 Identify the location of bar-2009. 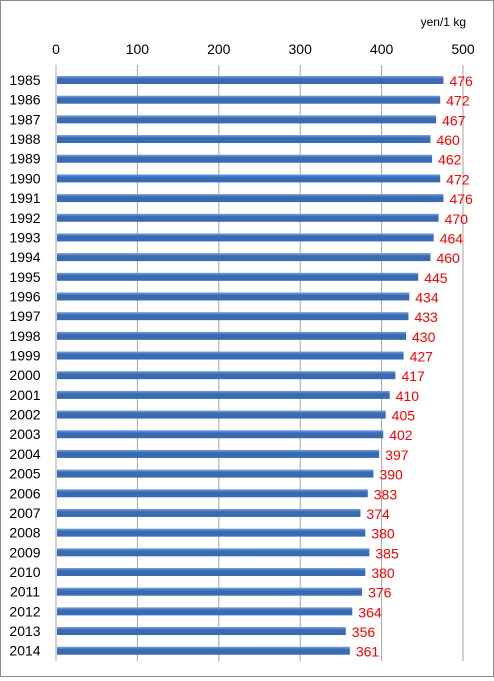
(213, 552).